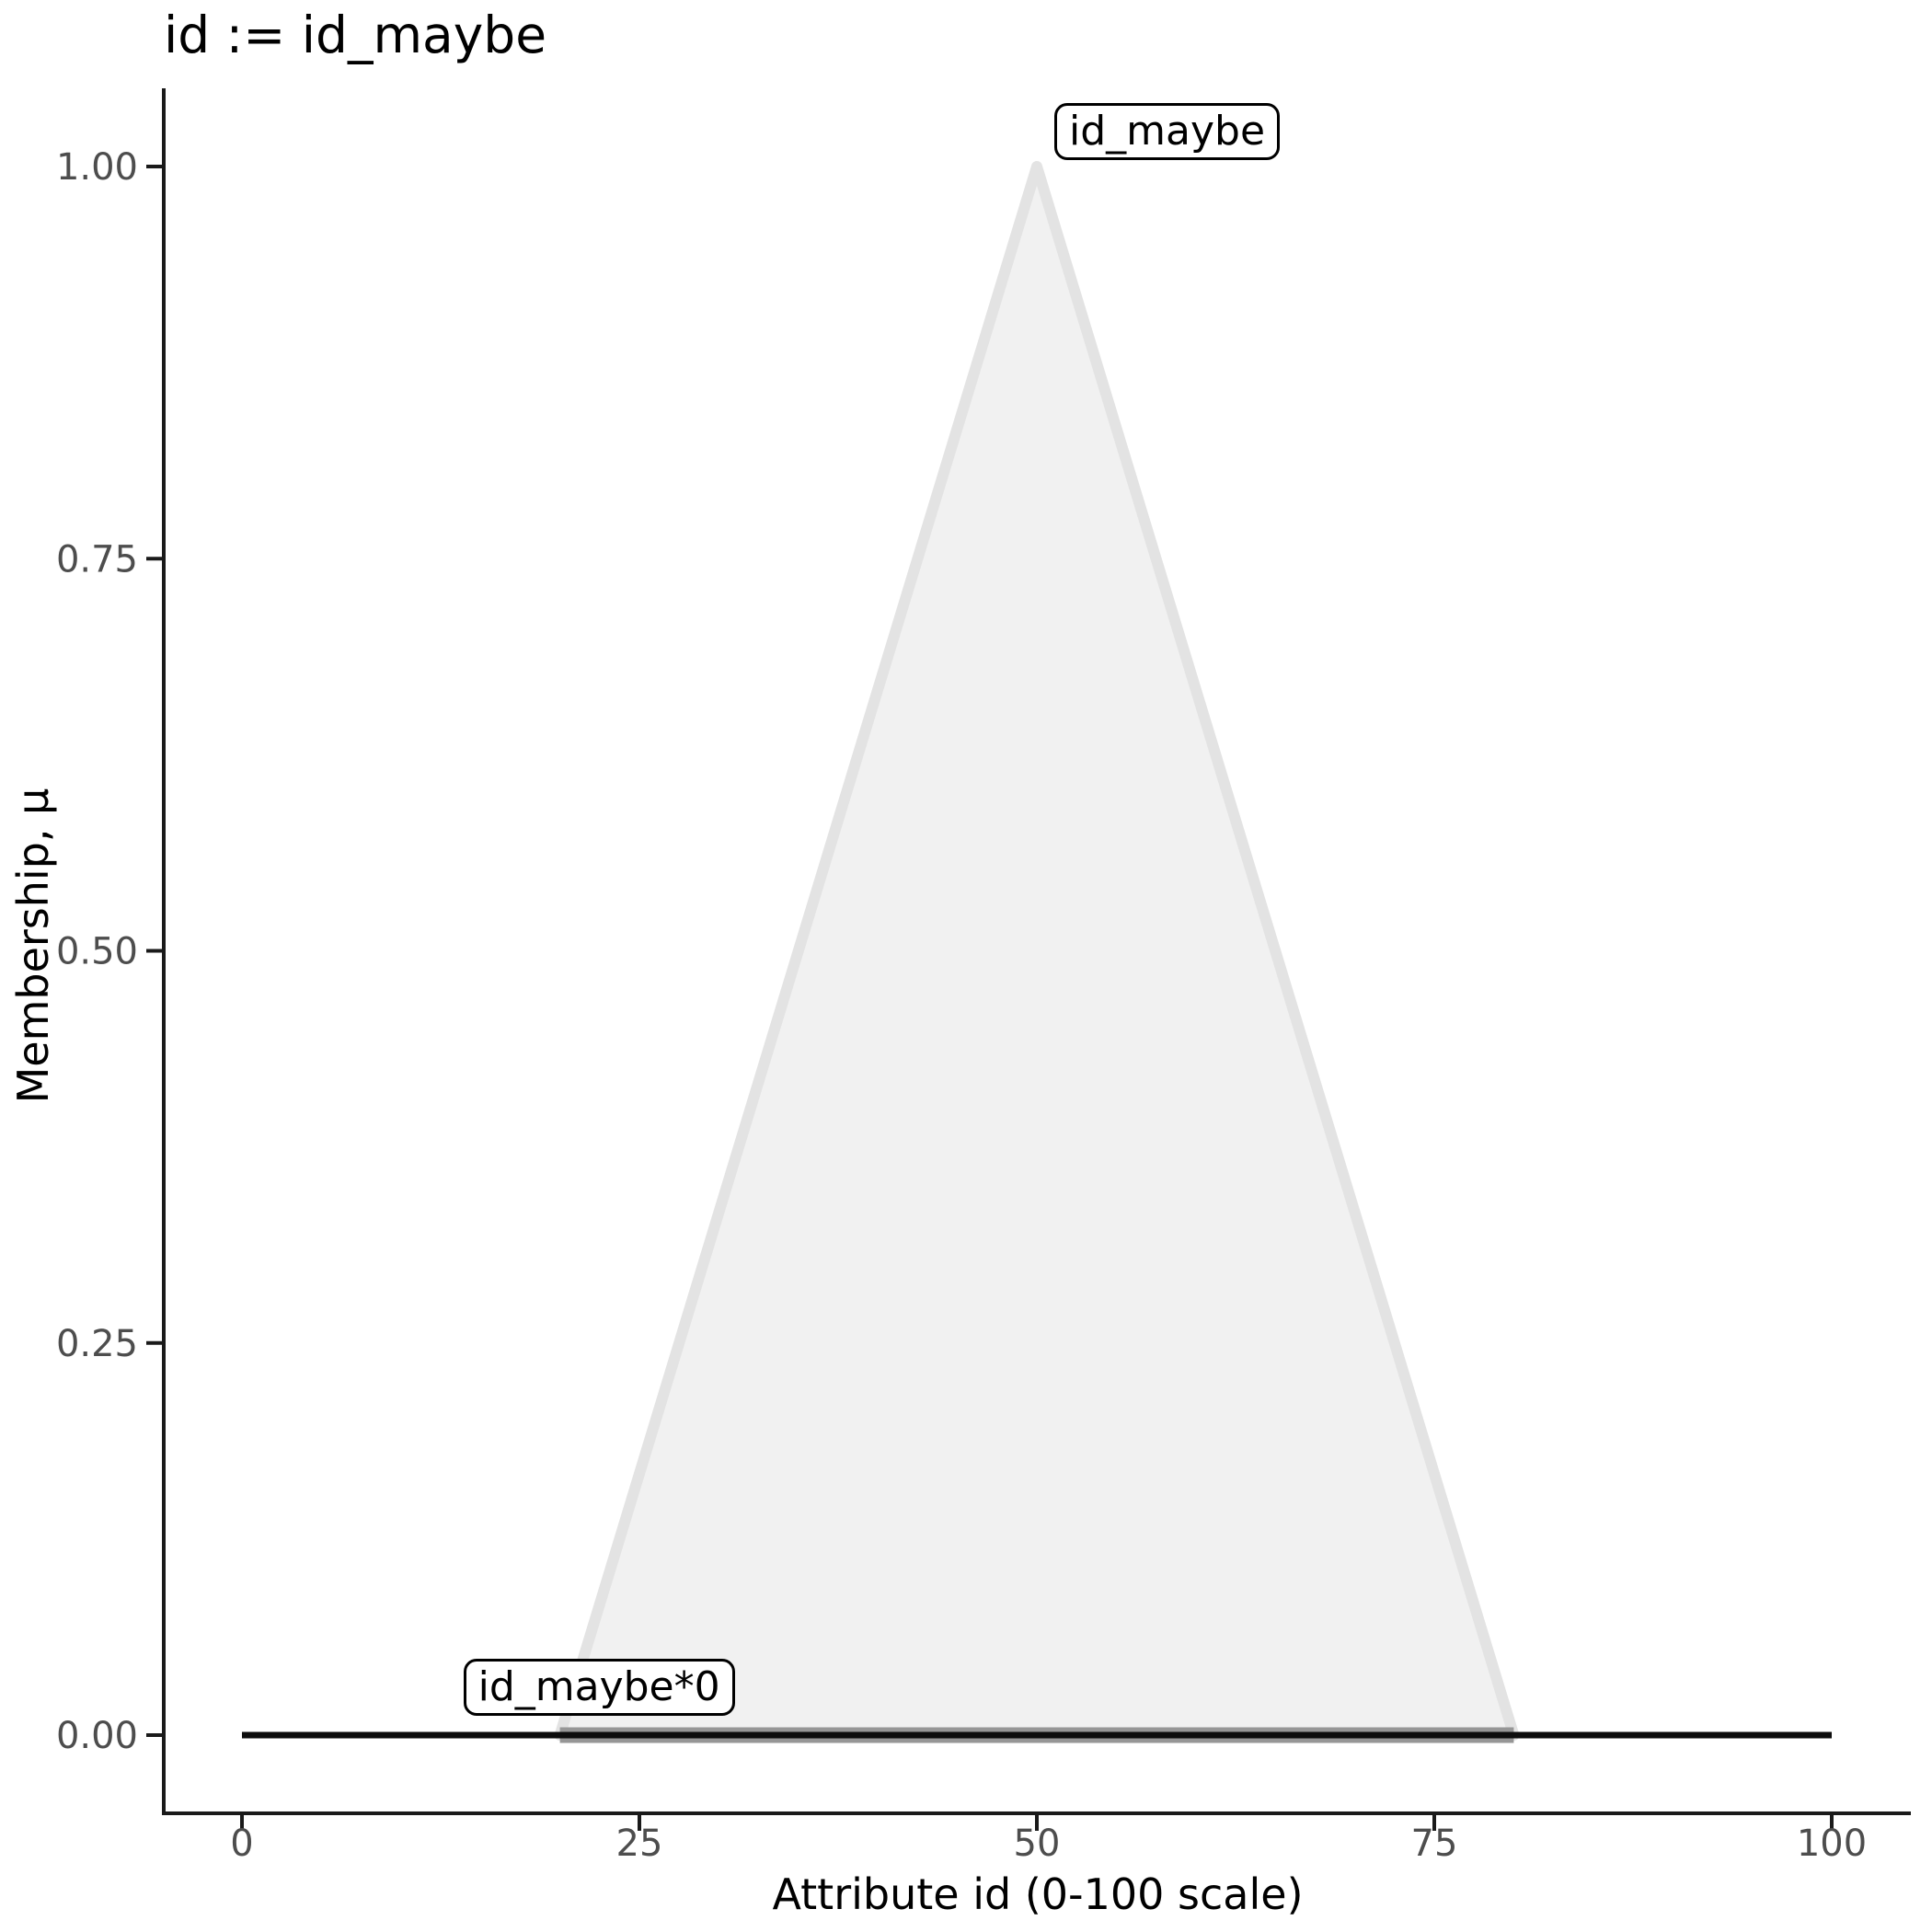 This screenshot has height=1932, width=1932. Describe the element at coordinates (97, 952) in the screenshot. I see `y-tick-label: 0.50` at that location.